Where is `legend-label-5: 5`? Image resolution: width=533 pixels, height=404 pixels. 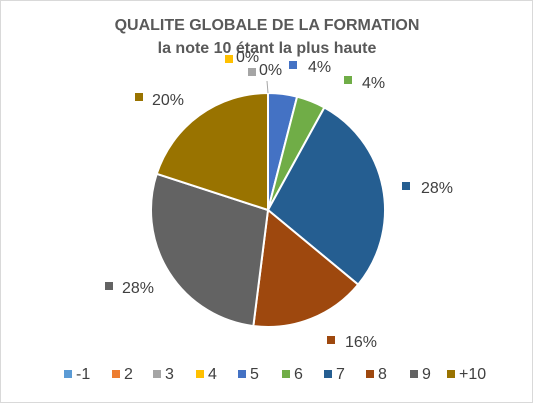
legend-label-5: 5 is located at coordinates (254, 374).